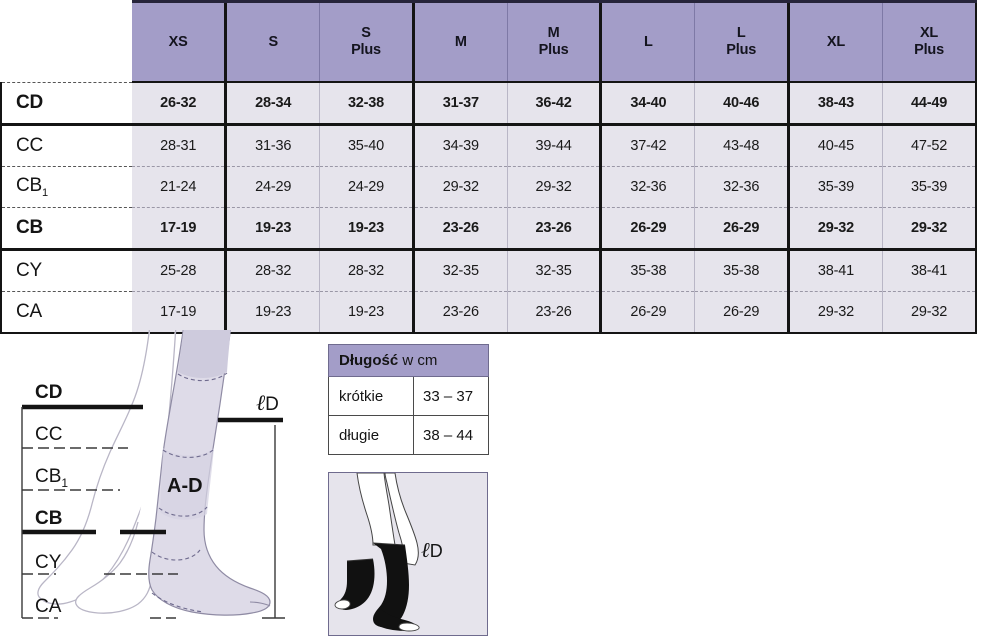  Describe the element at coordinates (835, 270) in the screenshot. I see `cell-cy-xl: 38-41` at that location.